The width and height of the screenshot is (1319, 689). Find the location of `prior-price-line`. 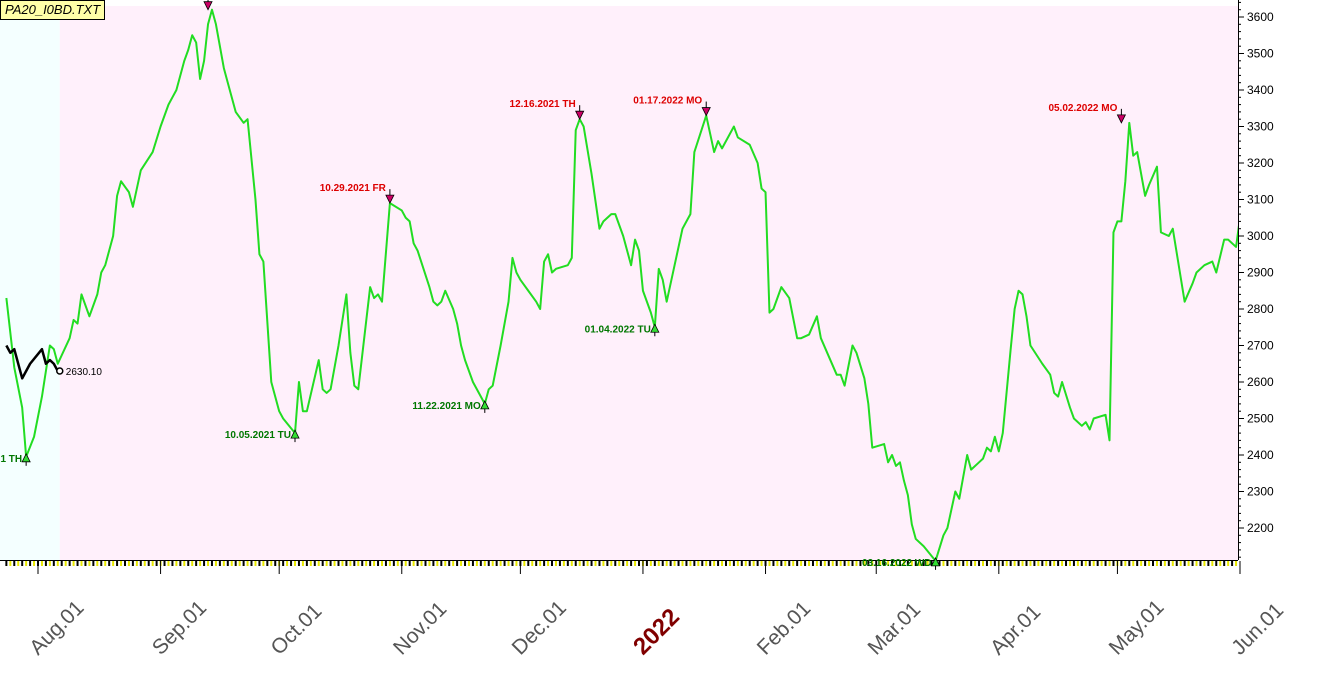

prior-price-line is located at coordinates (32, 362).